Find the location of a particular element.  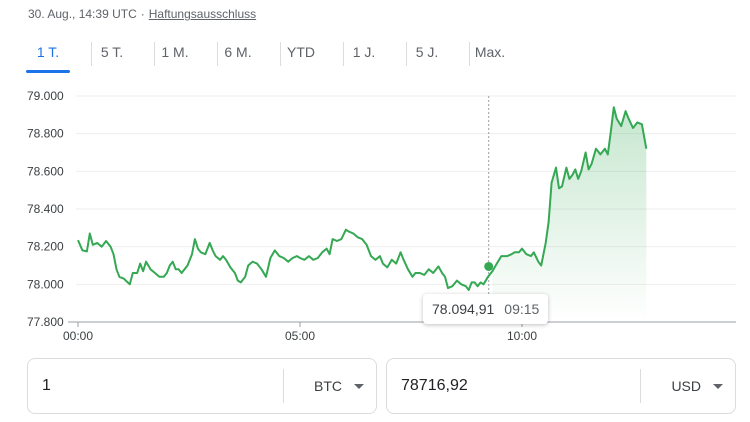

x-tick-label: 10:00 is located at coordinates (522, 336).